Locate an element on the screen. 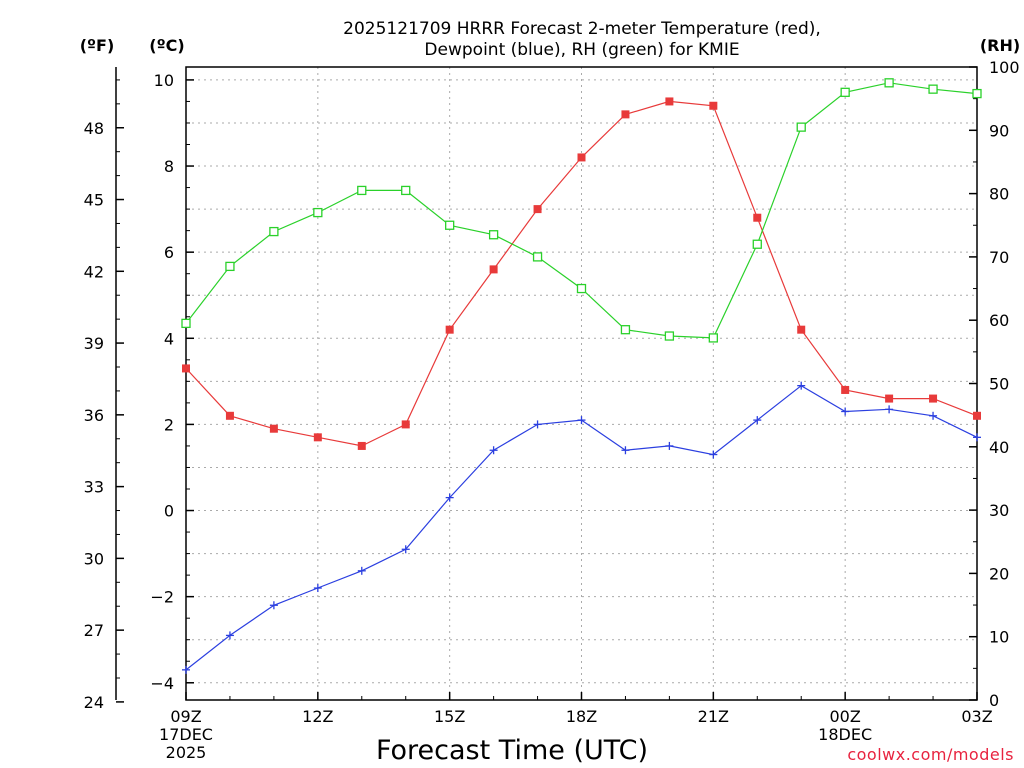  rh-tick-label: 30 is located at coordinates (999, 510).